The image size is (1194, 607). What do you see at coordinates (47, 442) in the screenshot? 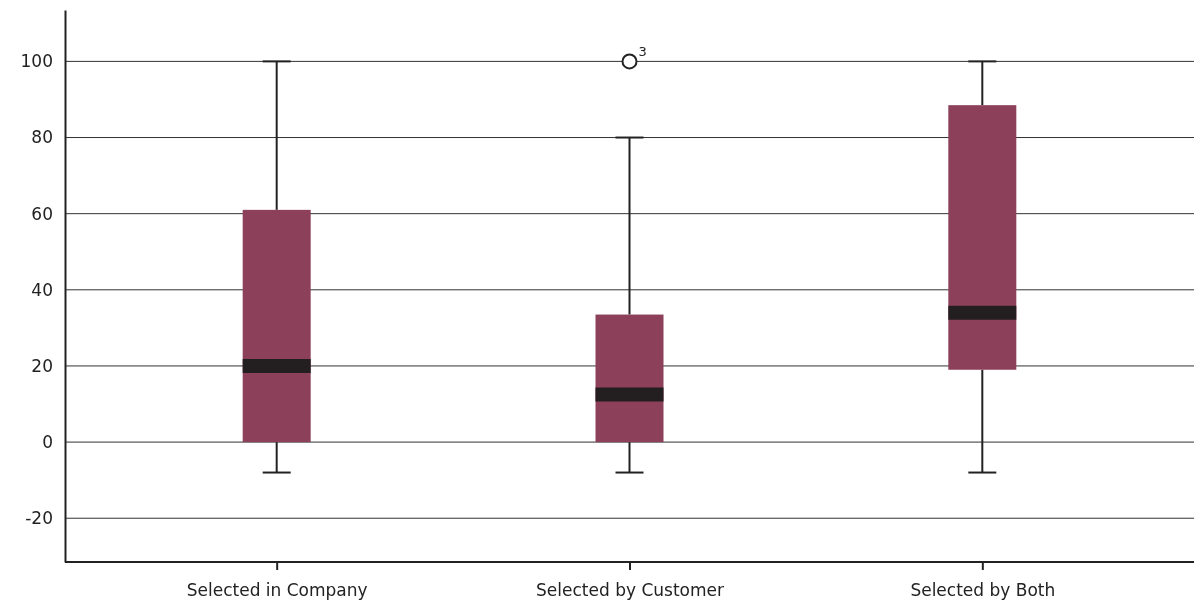
I see `y-tick-label: 0` at bounding box center [47, 442].